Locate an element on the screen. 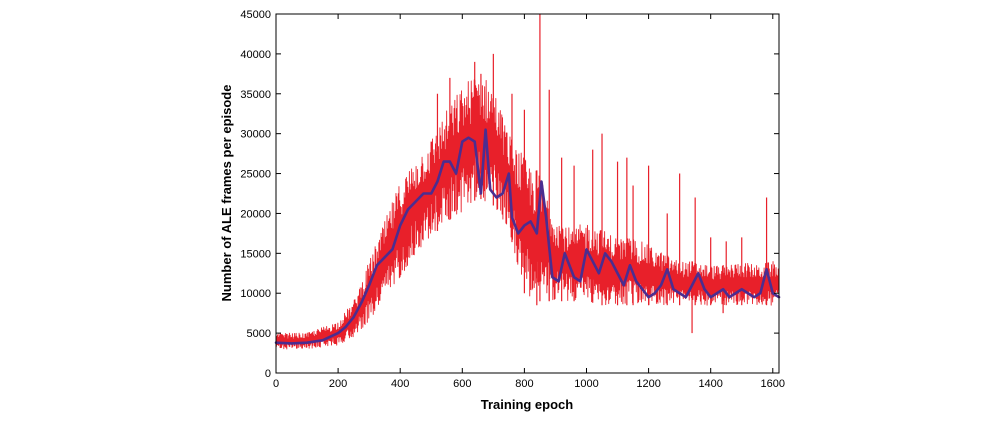 The image size is (1000, 426). x-tick-label: 400 is located at coordinates (400, 384).